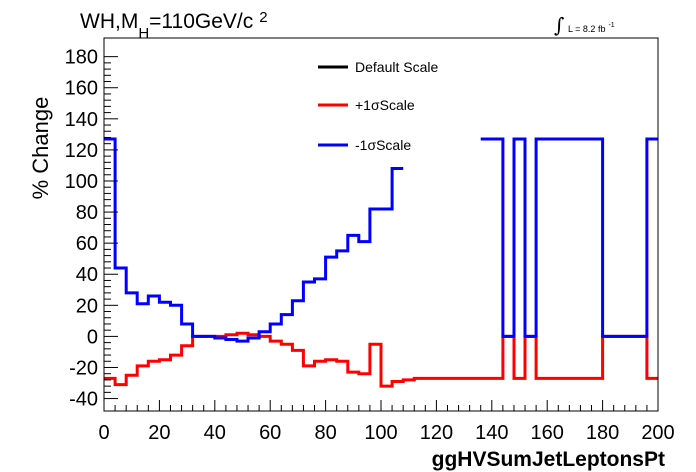  I want to click on x-tick-label: 40, so click(215, 433).